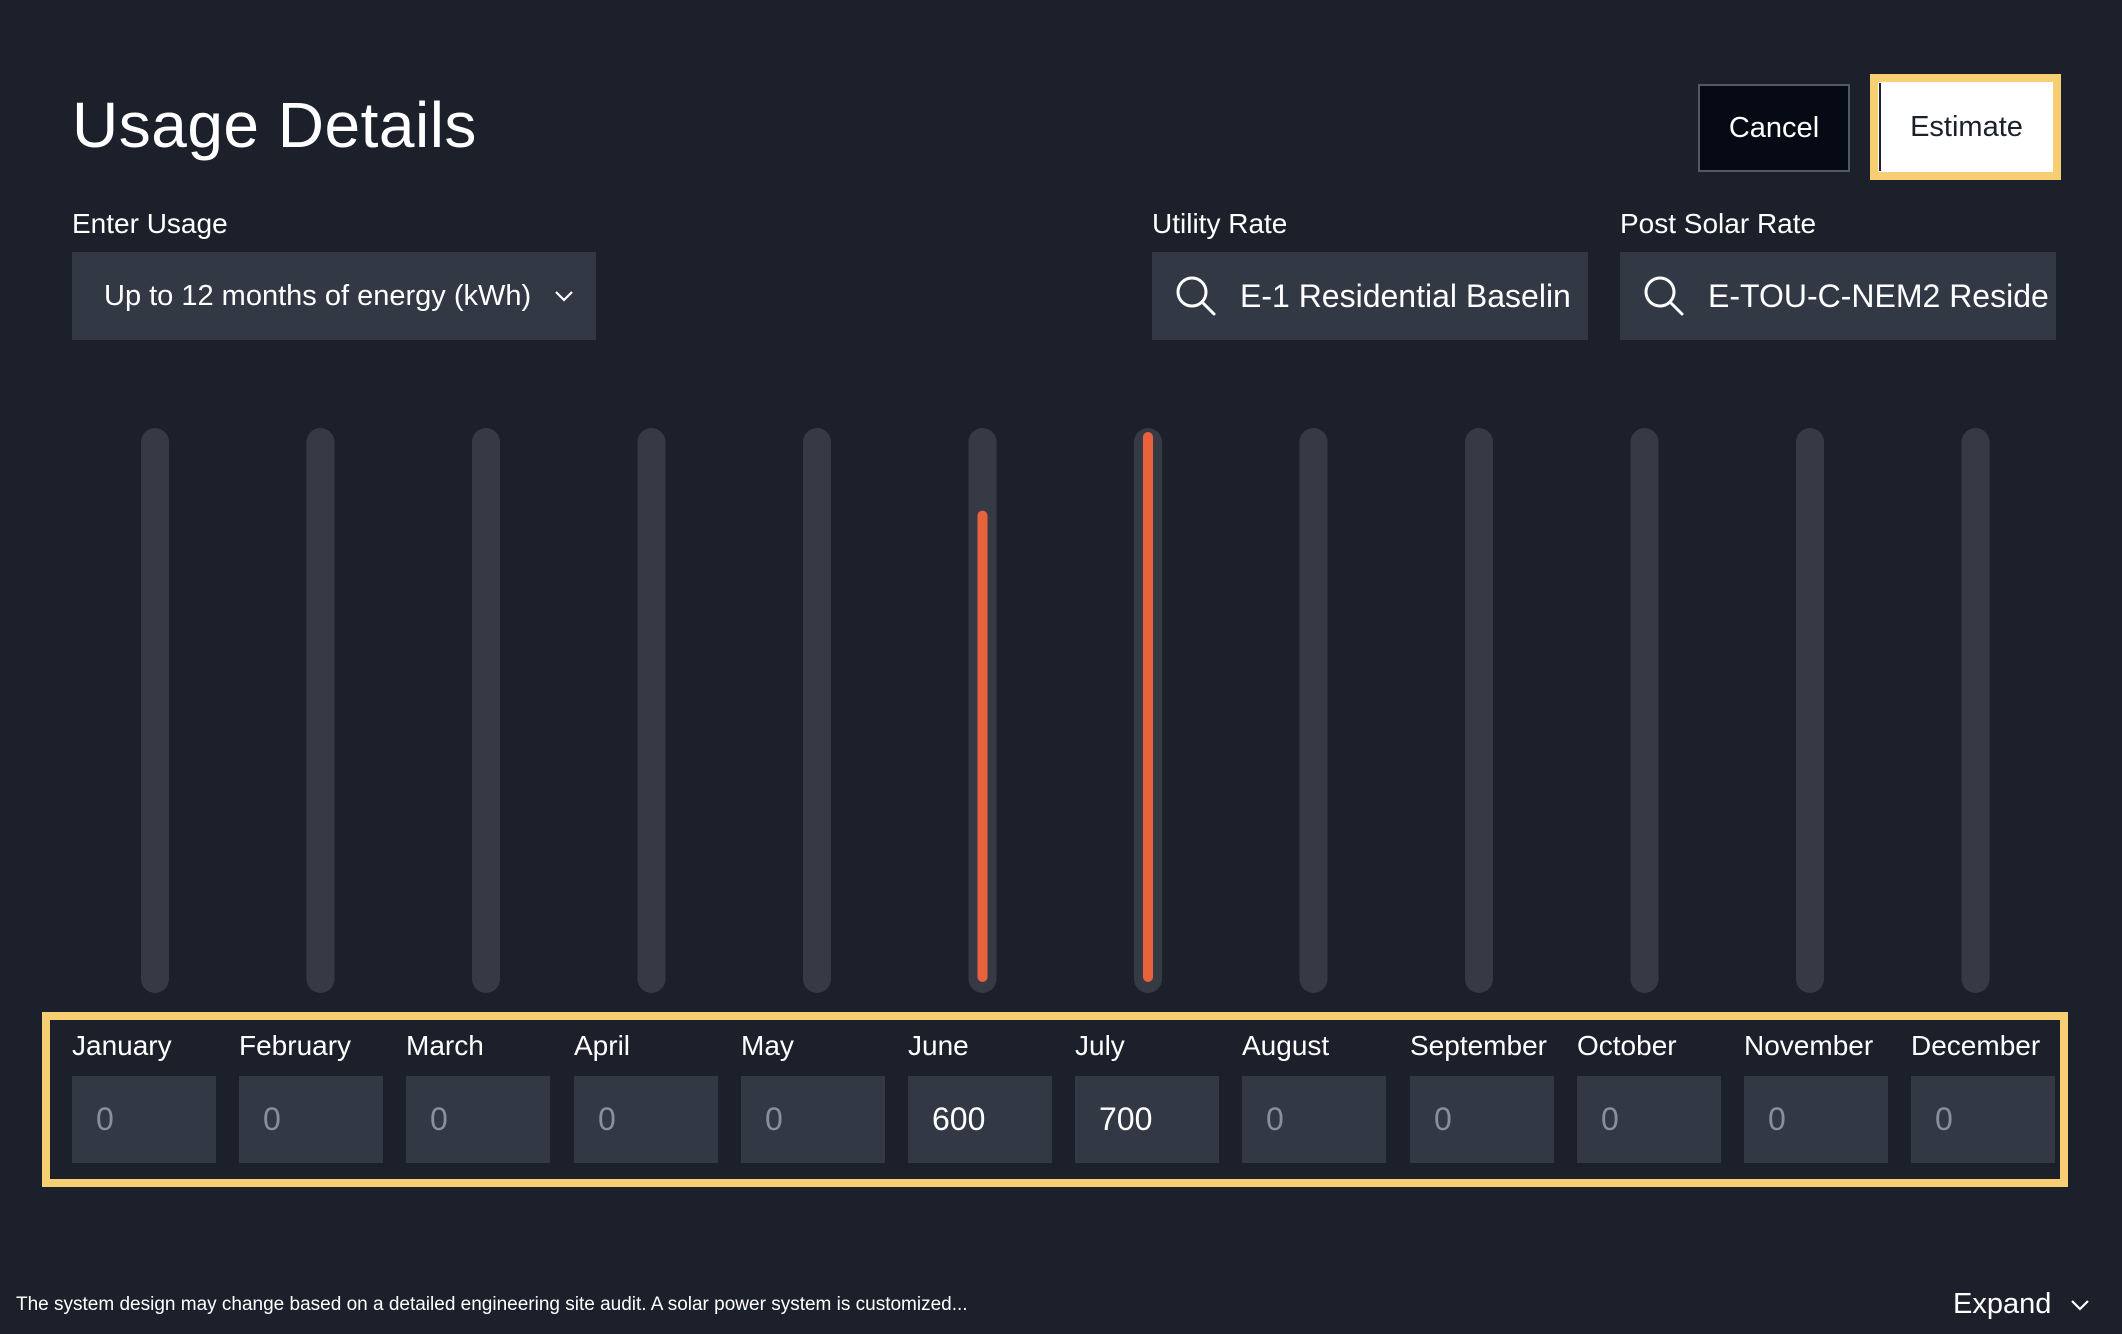 The height and width of the screenshot is (1334, 2122). What do you see at coordinates (318, 295) in the screenshot?
I see `usage-select-value: Up to 12 months of energy (kWh)` at bounding box center [318, 295].